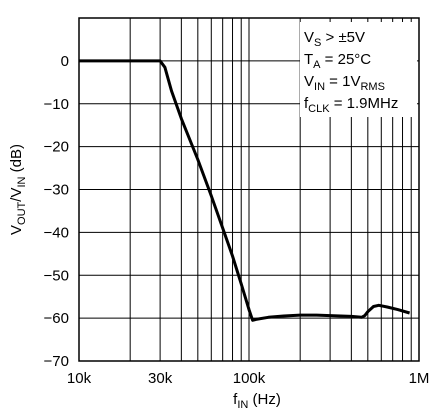 The image size is (443, 414). I want to click on x-tick-label: 30k, so click(160, 378).